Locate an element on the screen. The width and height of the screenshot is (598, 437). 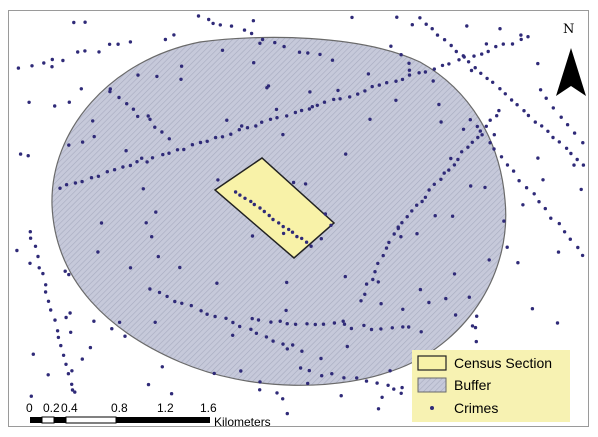
scale-tick-0.2: 0.2 is located at coordinates (51, 408).